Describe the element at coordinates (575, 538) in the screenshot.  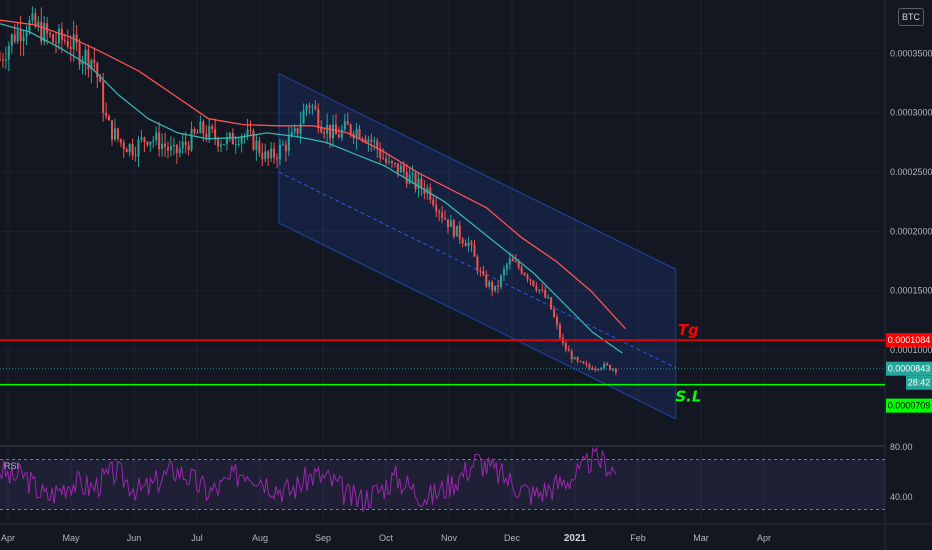
I see `time-tick-label: 2021` at that location.